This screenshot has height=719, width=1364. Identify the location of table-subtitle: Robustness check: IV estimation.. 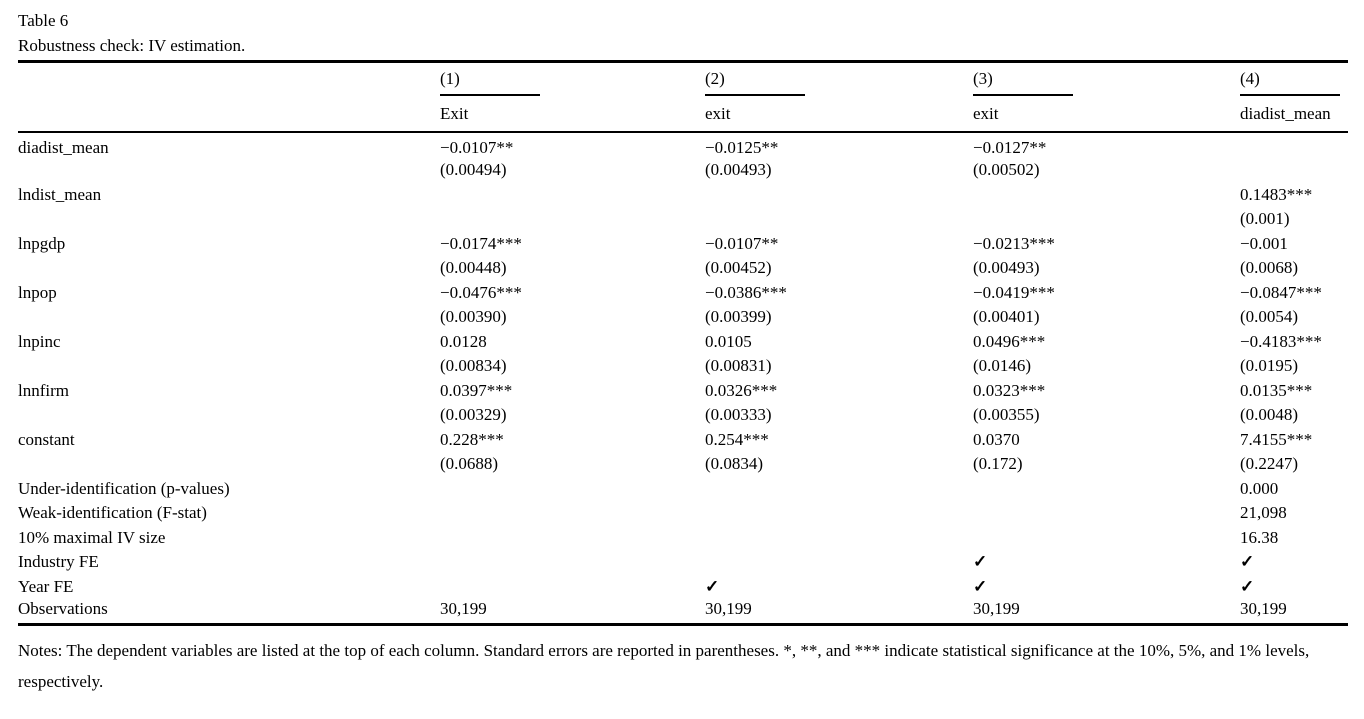
(132, 45).